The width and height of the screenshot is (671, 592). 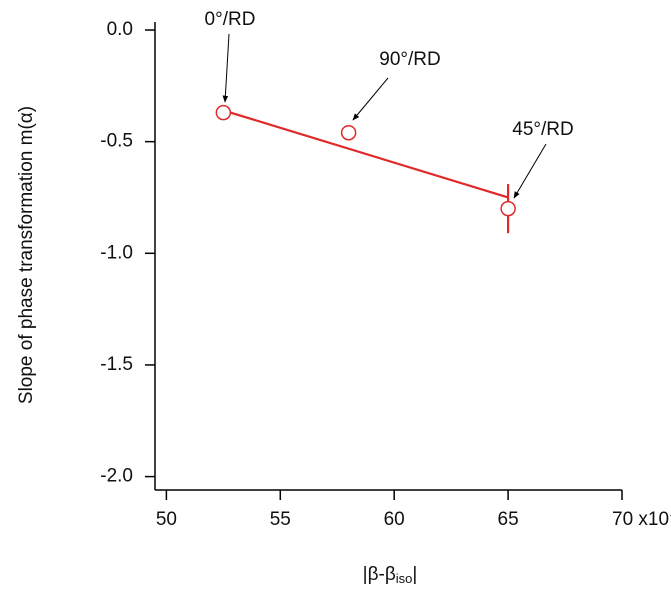 I want to click on x-tick-label: 60, so click(x=394, y=519).